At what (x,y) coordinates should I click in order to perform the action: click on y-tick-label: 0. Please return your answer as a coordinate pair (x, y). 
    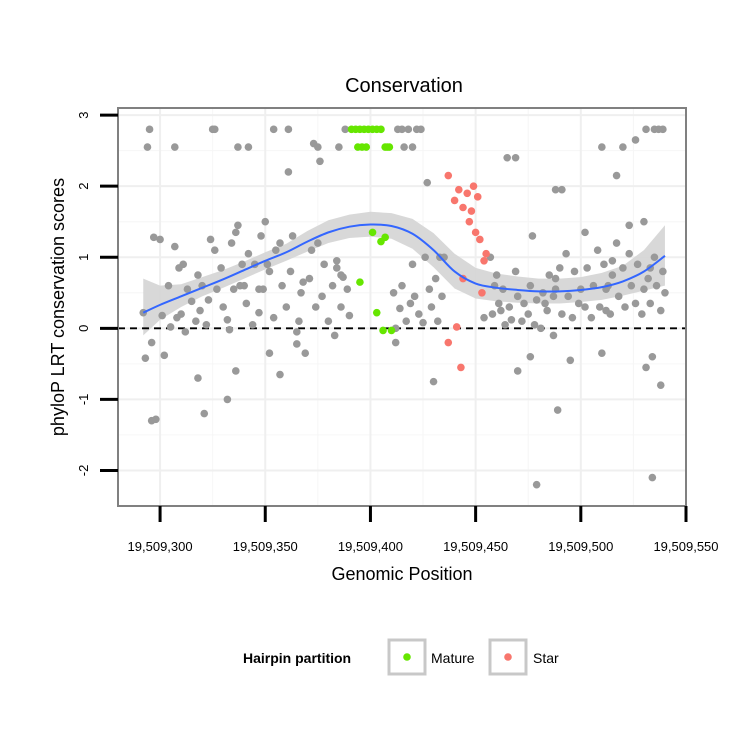
    Looking at the image, I should click on (83, 328).